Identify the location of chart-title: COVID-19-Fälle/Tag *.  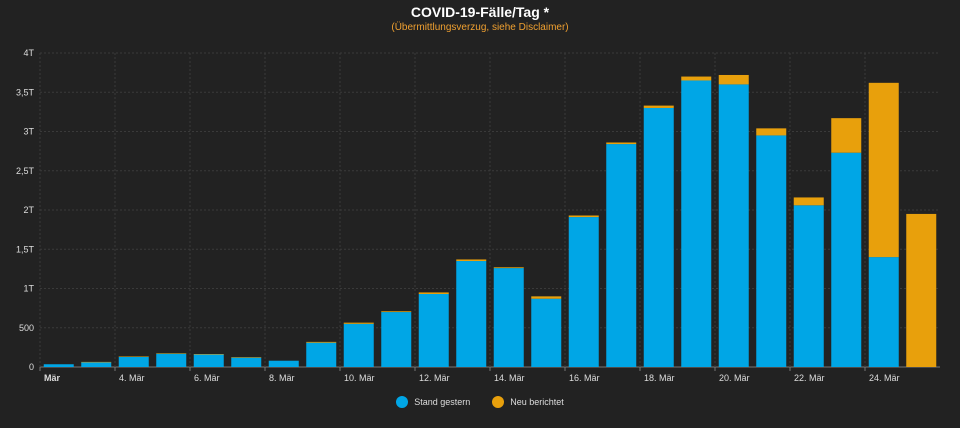
(480, 12).